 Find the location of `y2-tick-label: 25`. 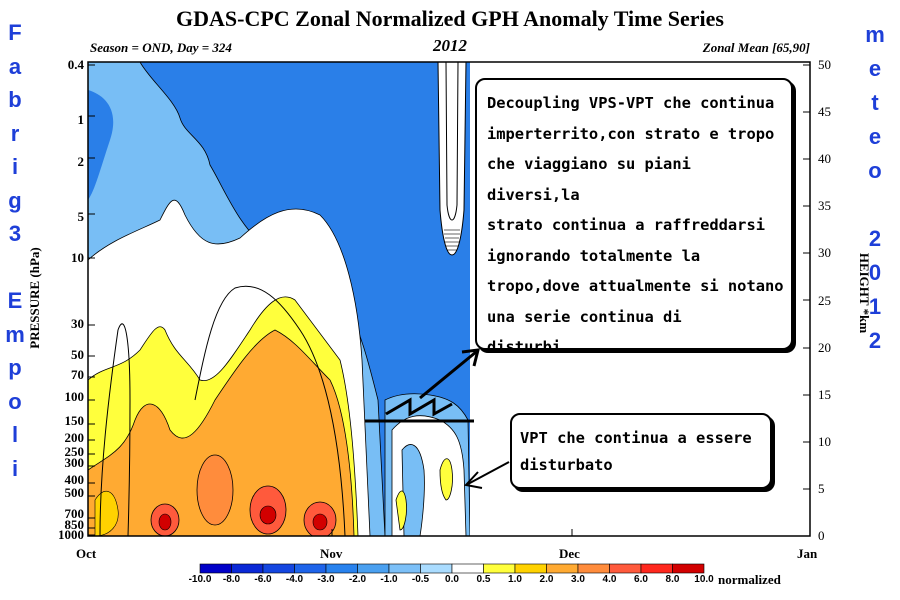

y2-tick-label: 25 is located at coordinates (824, 300).